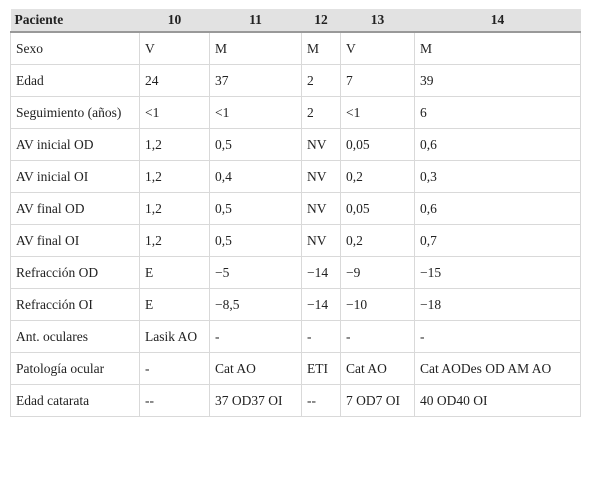 This screenshot has height=485, width=590. Describe the element at coordinates (75, 336) in the screenshot. I see `row-label: Ant. oculares` at that location.